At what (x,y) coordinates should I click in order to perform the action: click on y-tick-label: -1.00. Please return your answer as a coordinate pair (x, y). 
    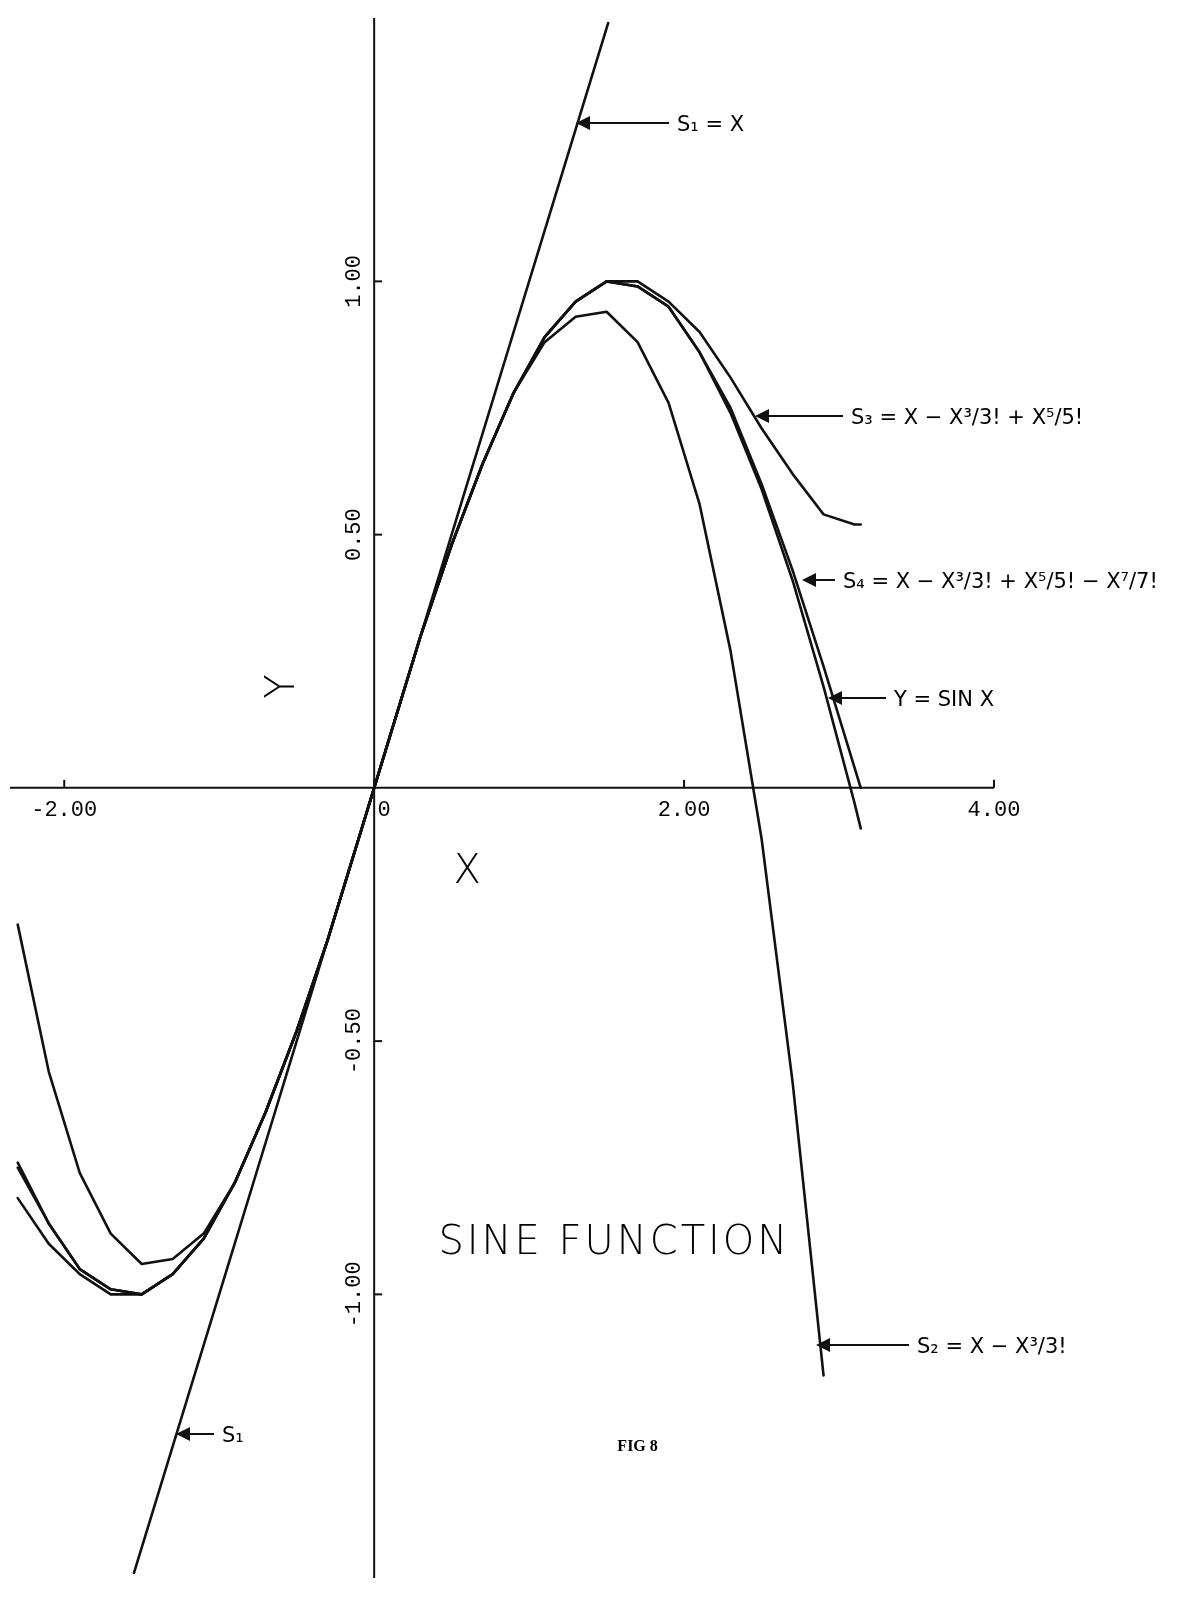
    Looking at the image, I should click on (355, 1294).